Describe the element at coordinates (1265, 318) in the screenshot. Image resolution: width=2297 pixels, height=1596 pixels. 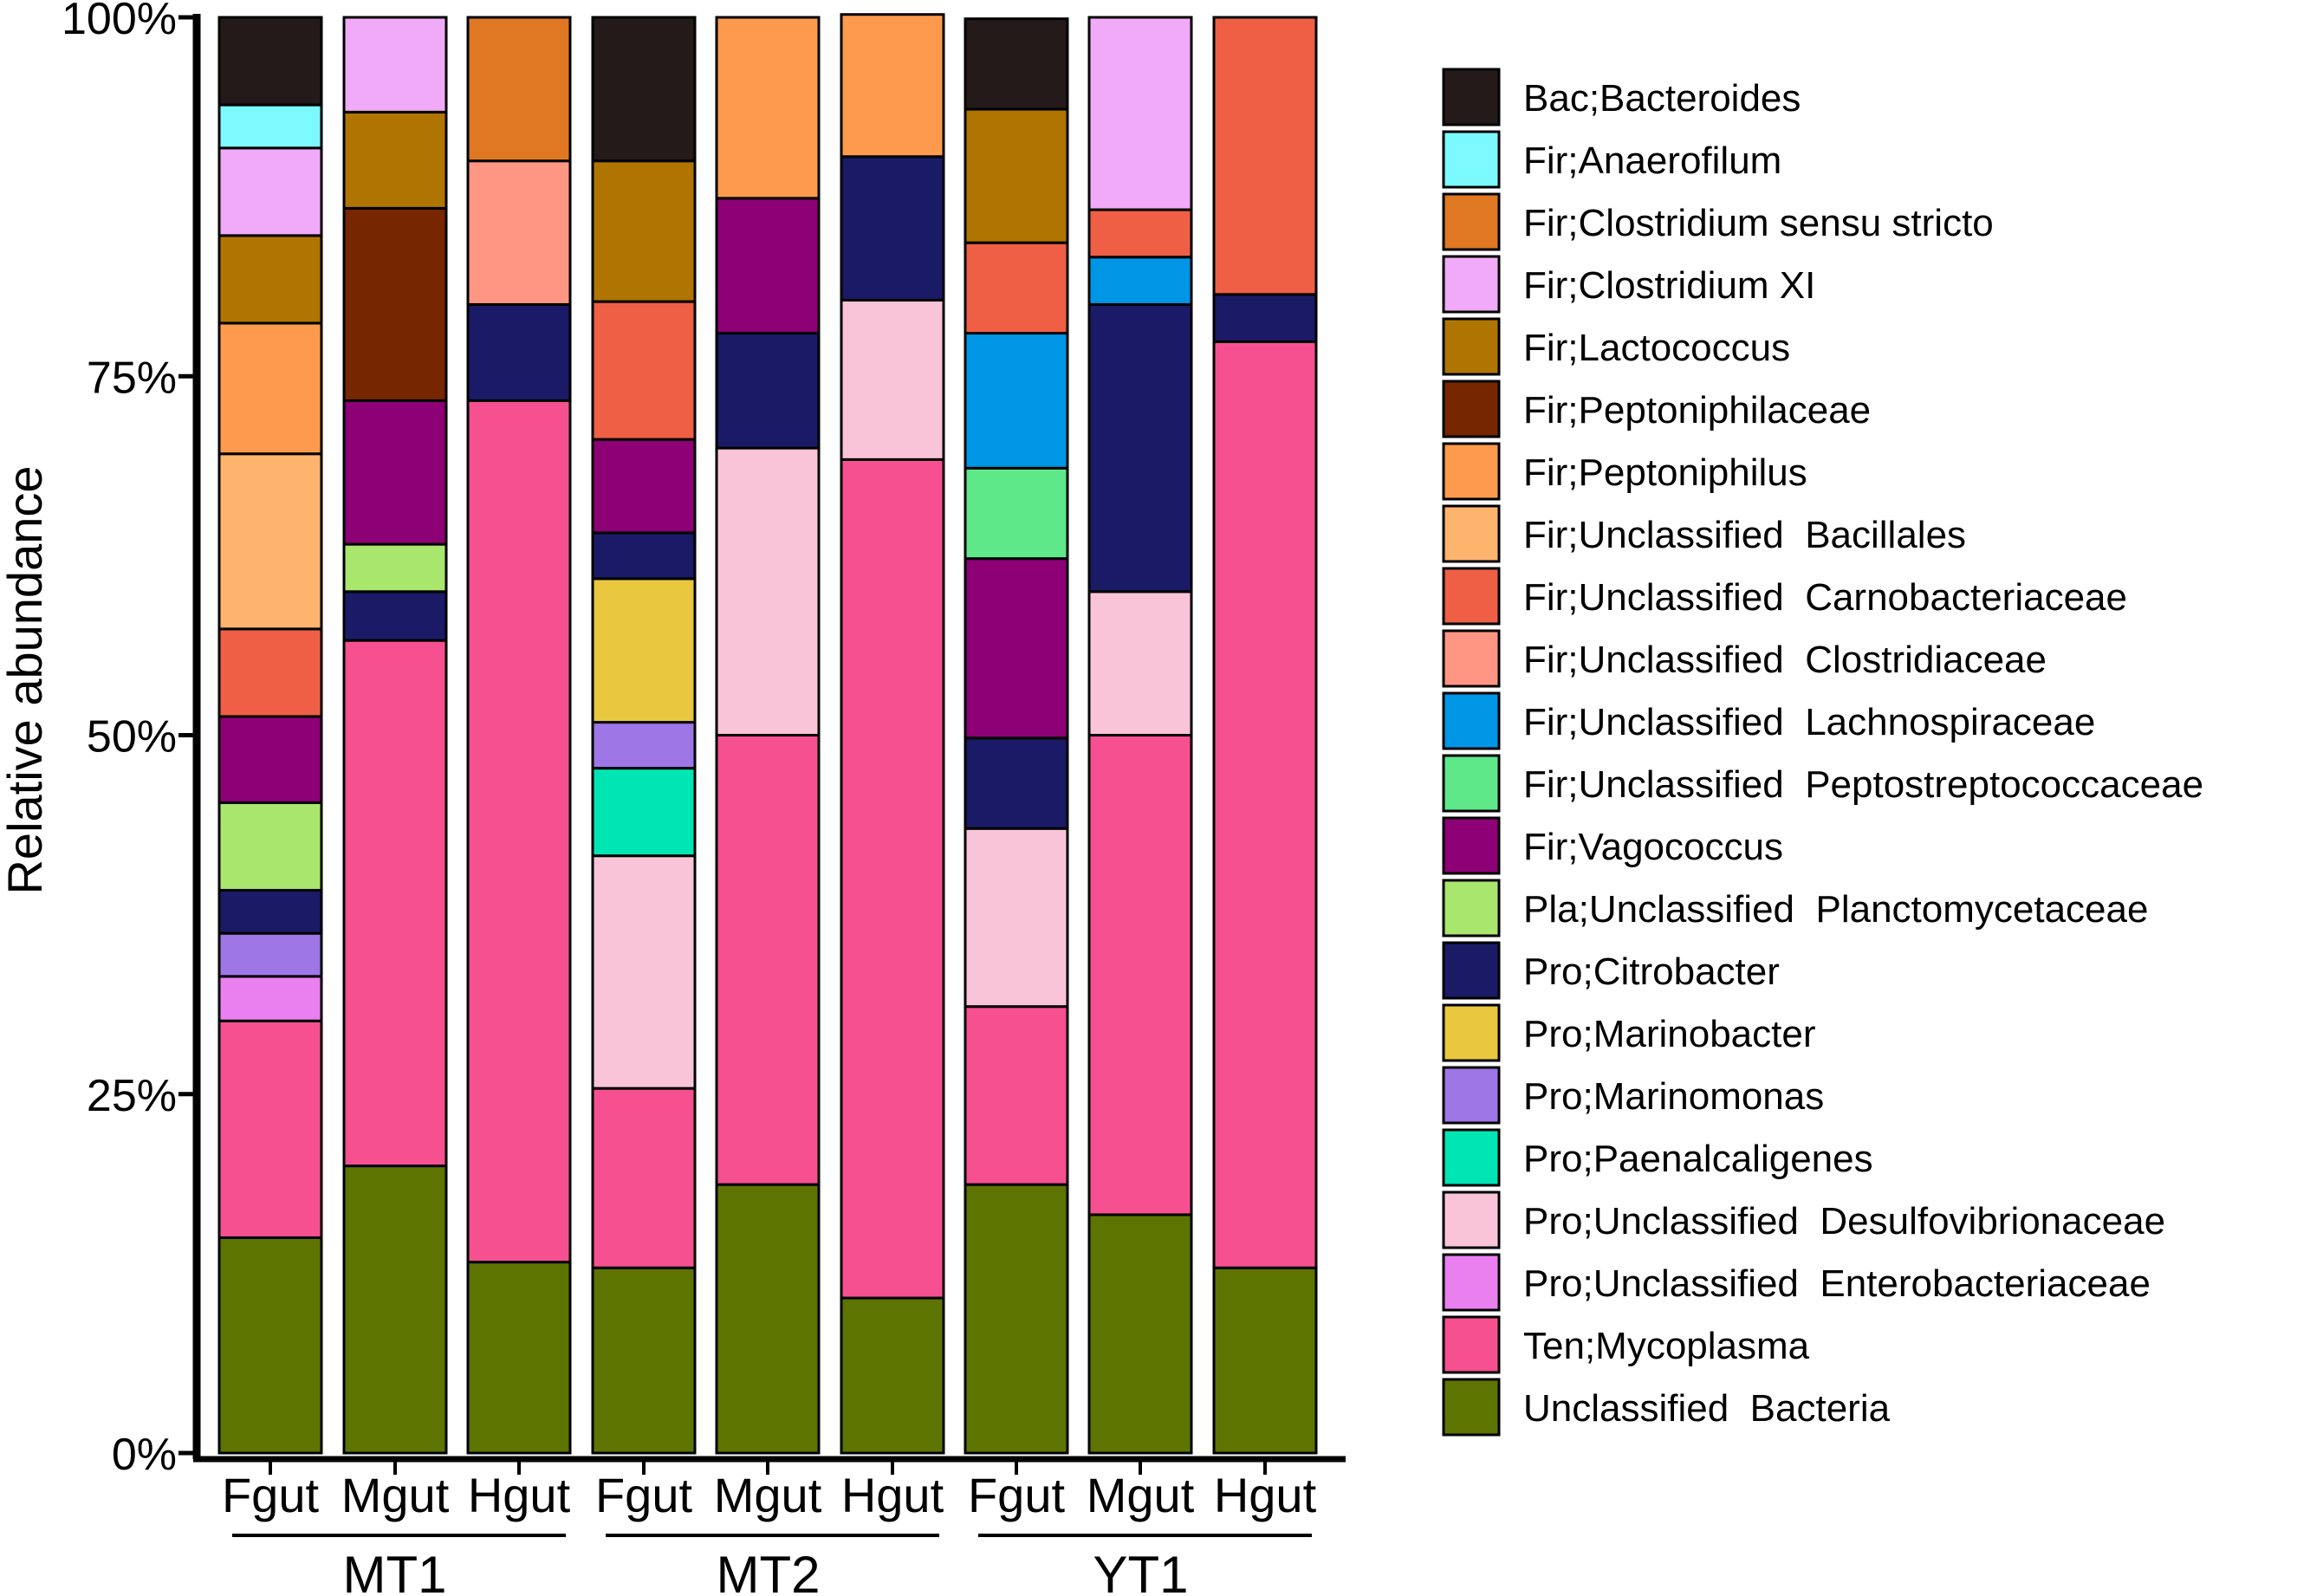
I see `bar-segment-yt1-hgut-s7` at that location.